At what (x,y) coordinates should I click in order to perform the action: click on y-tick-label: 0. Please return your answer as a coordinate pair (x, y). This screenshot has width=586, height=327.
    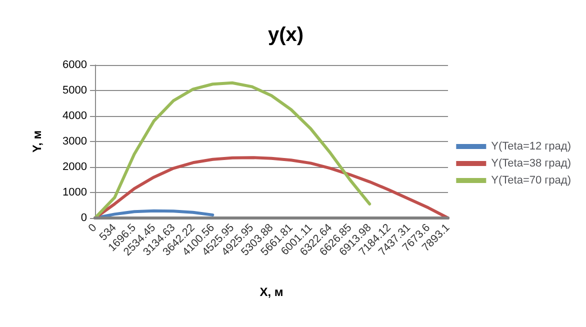
    Looking at the image, I should click on (83, 218).